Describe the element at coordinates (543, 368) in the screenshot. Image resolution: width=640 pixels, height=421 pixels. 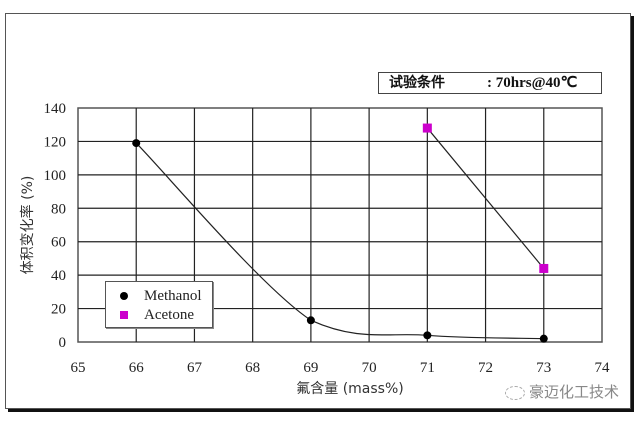
I see `x-tick-label: 73` at that location.